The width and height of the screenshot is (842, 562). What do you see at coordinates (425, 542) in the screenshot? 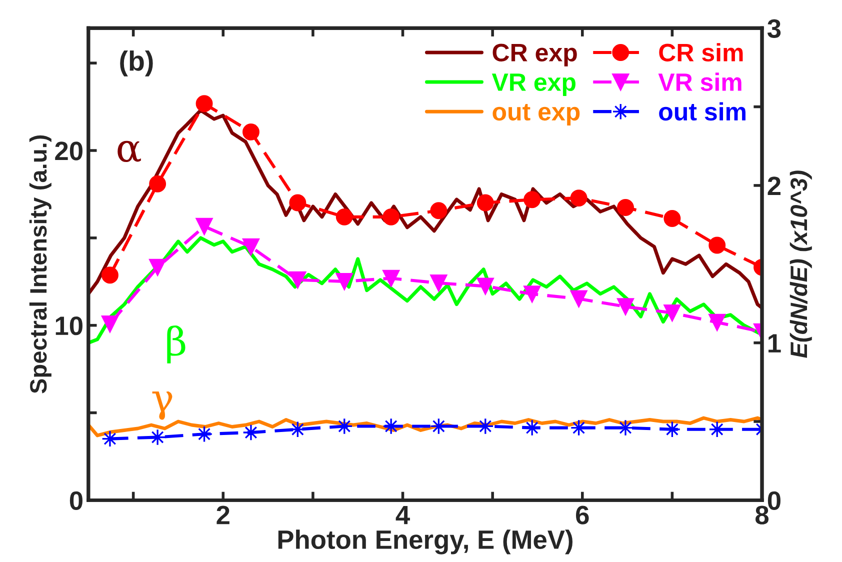
I see `x-axis-title: Photon Energy, E (MeV)` at bounding box center [425, 542].